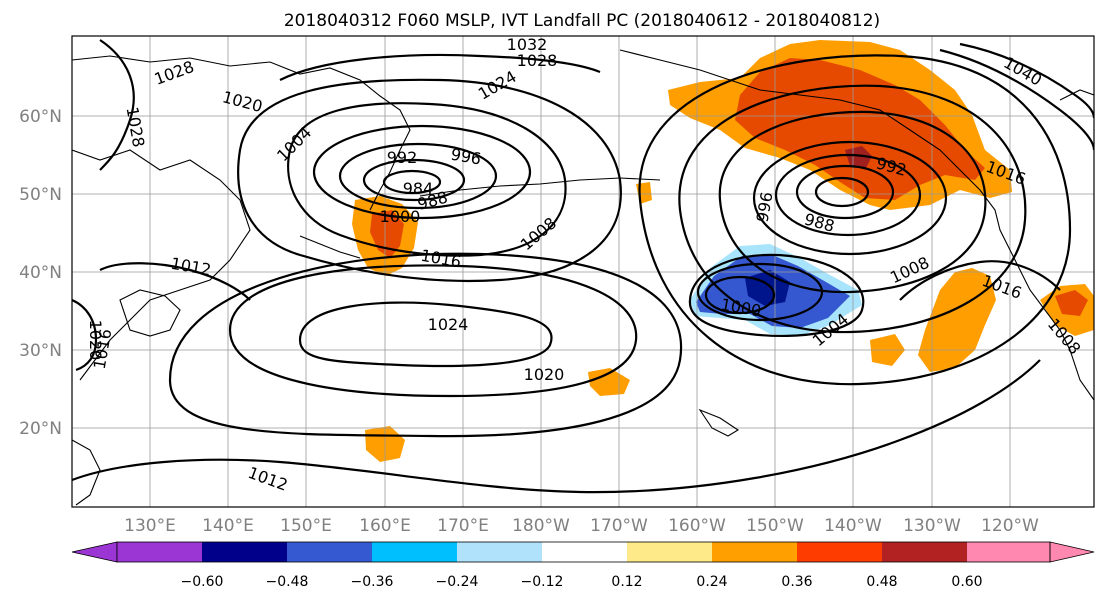 This screenshot has width=1105, height=601. Describe the element at coordinates (775, 526) in the screenshot. I see `lon-label: 150°W` at that location.